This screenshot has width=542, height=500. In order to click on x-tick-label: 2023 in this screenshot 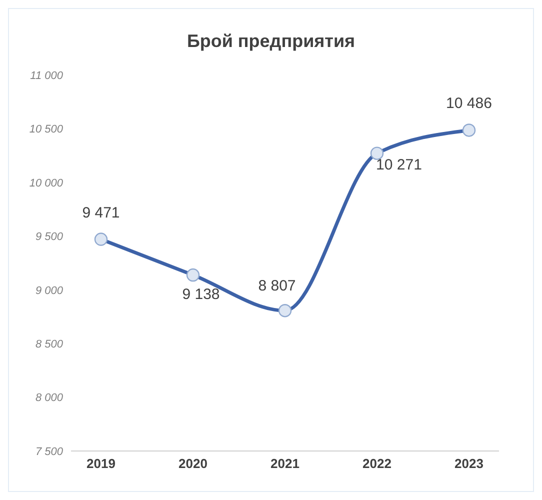, I will do `click(469, 464)`.